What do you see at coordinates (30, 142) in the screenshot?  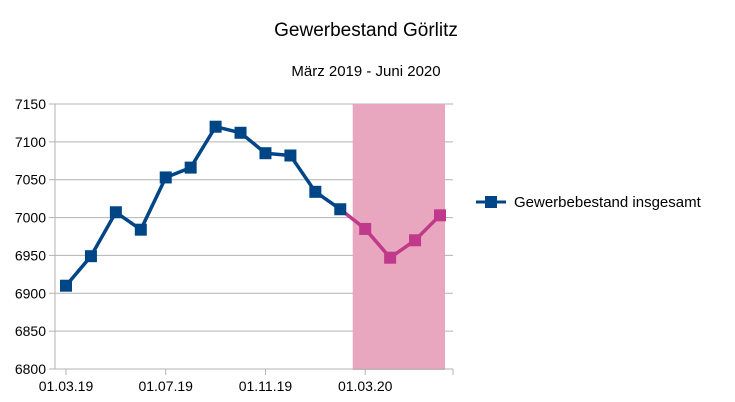 I see `y-tick-label: 7100` at bounding box center [30, 142].